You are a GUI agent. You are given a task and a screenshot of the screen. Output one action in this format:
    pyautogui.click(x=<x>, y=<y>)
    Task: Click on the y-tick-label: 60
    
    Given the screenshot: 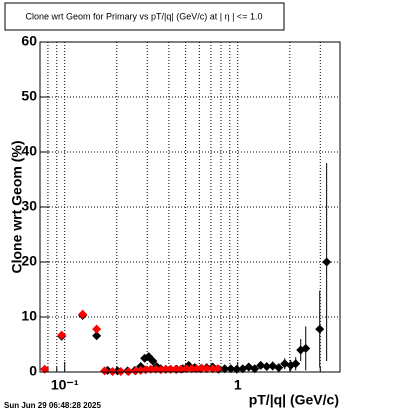 What is the action you would take?
    pyautogui.click(x=29, y=41)
    